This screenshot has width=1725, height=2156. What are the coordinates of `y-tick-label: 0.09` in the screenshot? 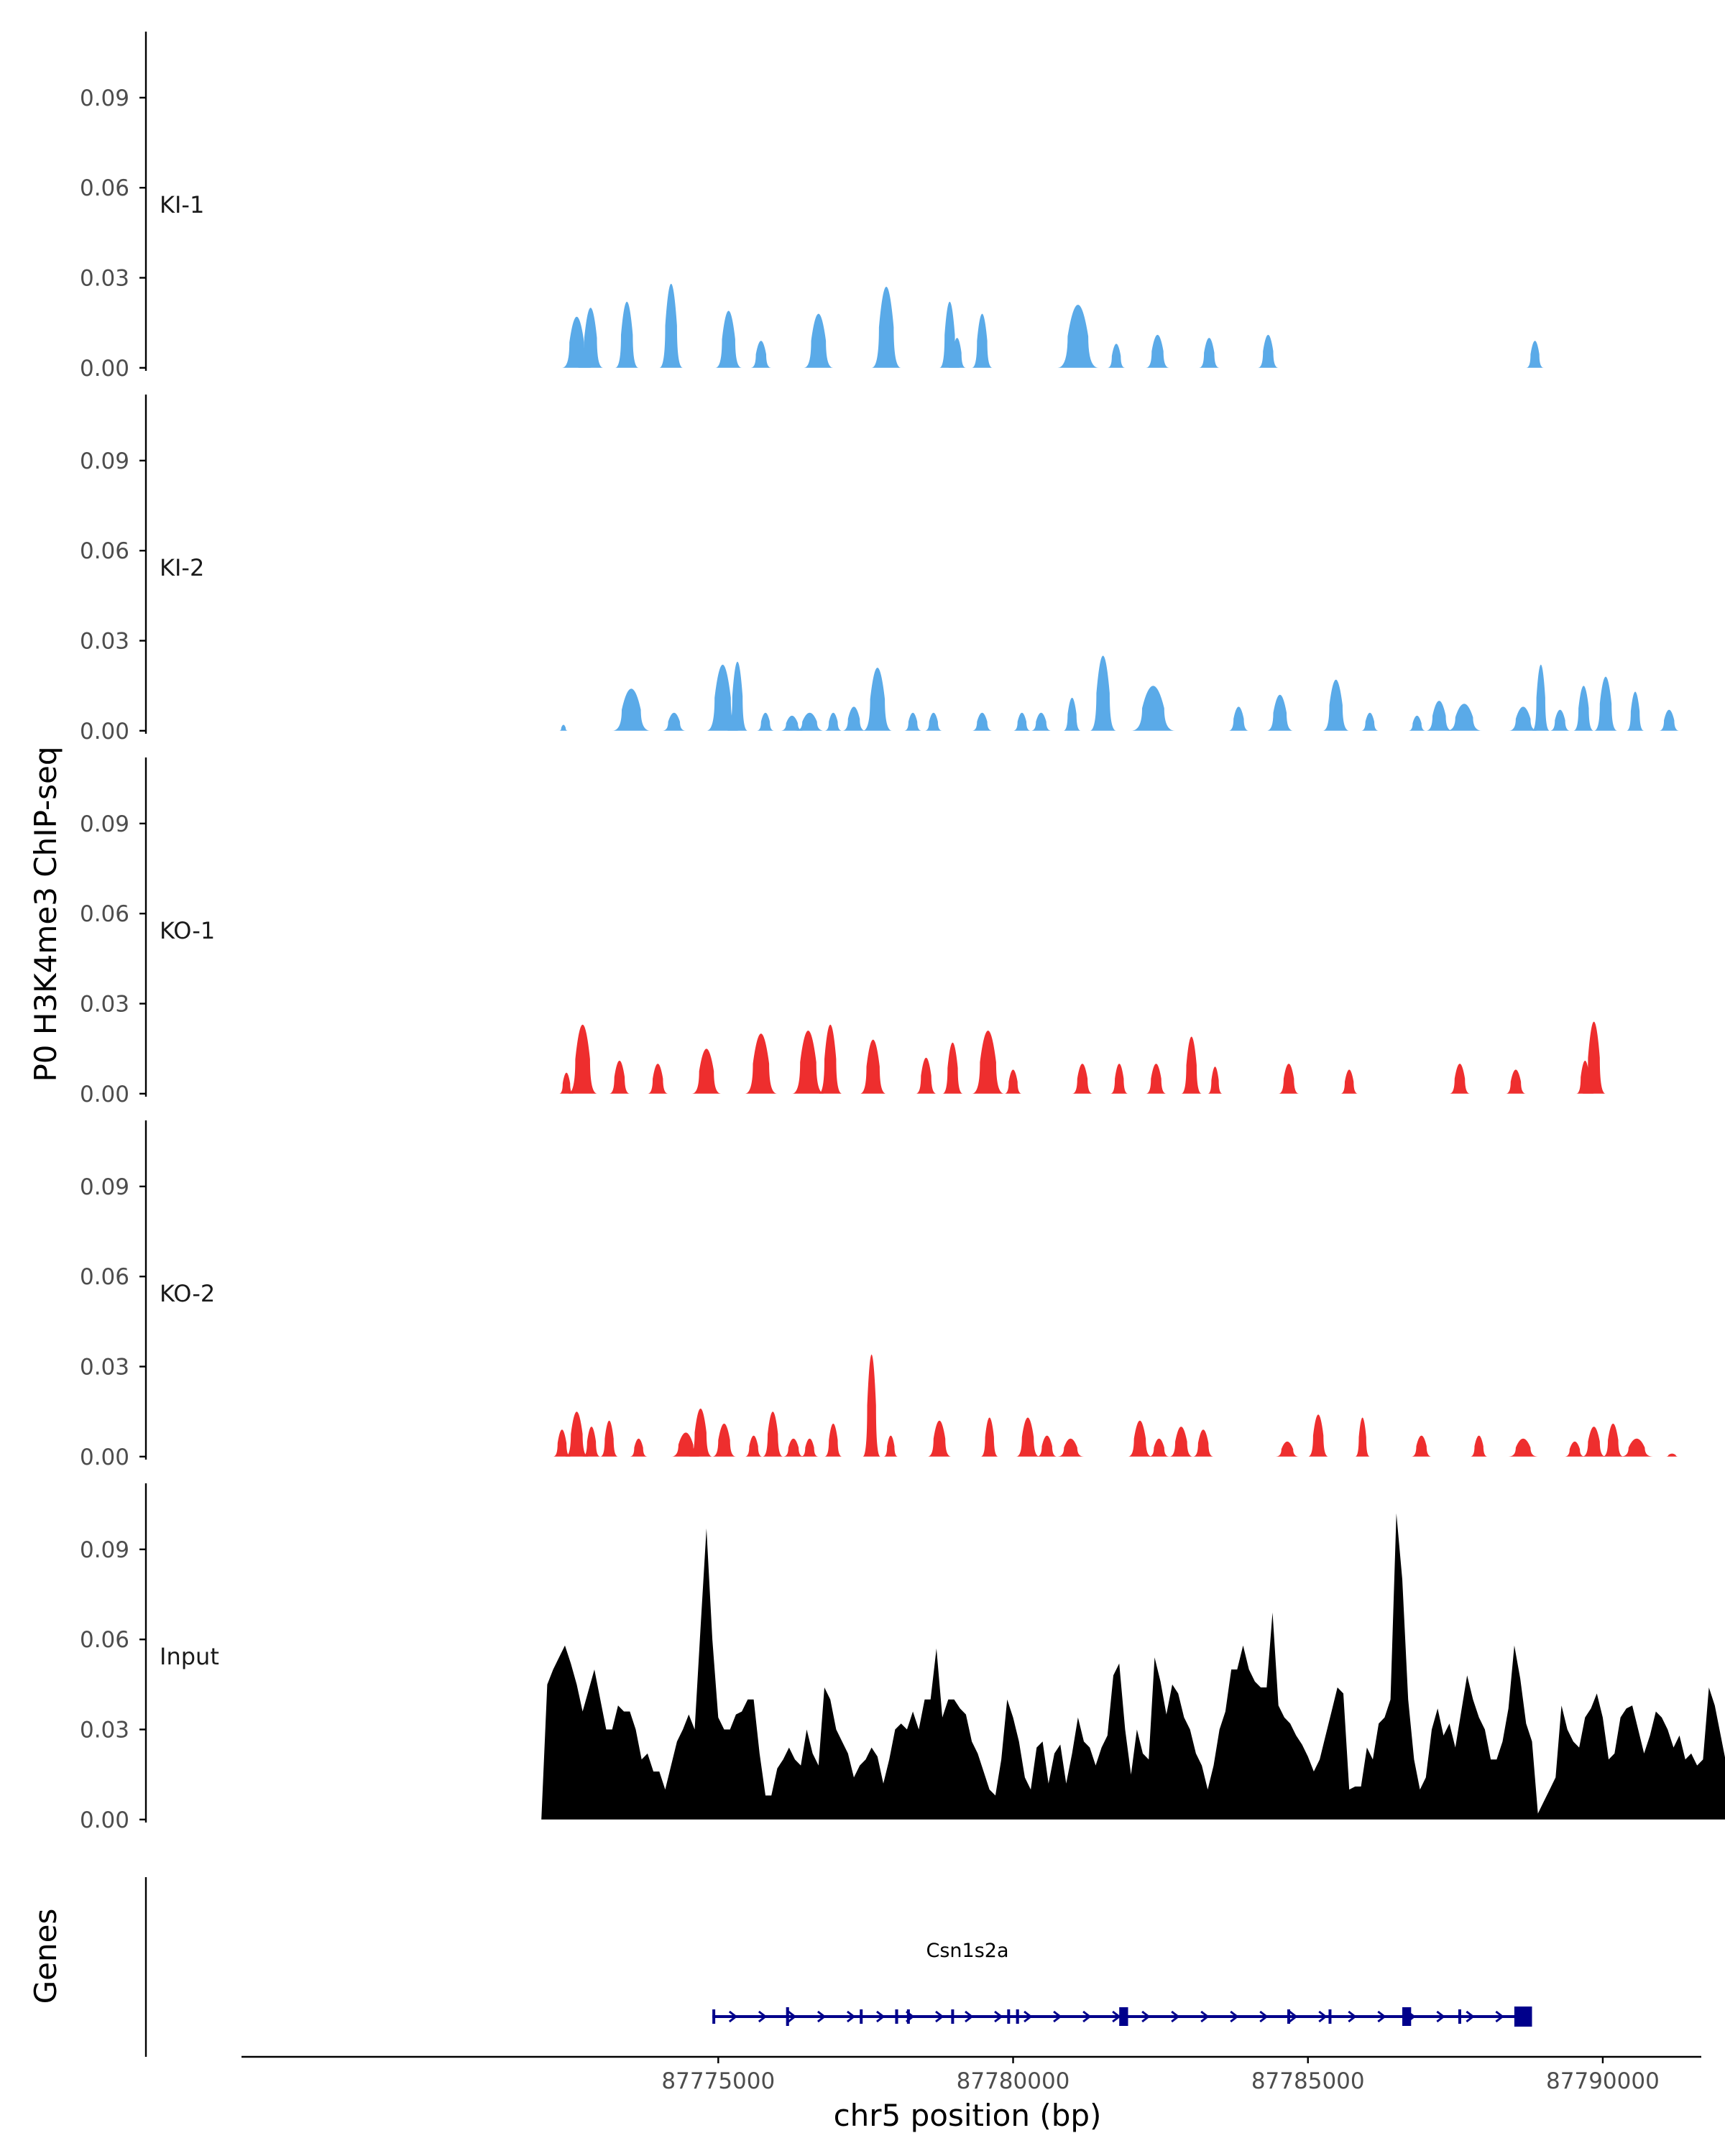 It's located at (104, 1550).